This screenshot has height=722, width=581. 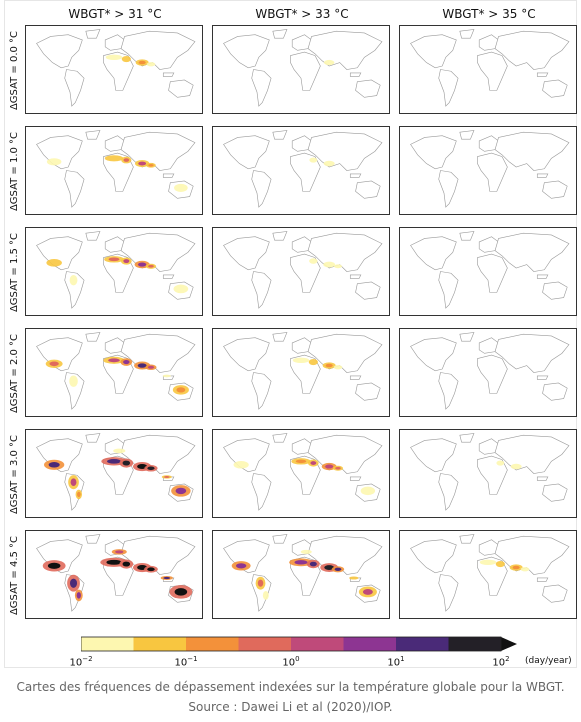 I want to click on colorbar-unit: (day/year), so click(x=548, y=661).